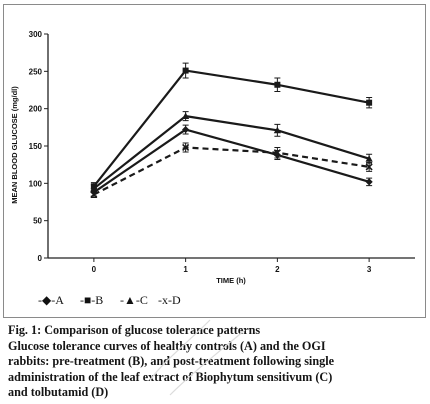 This screenshot has height=404, width=430. I want to click on y-tick-label-200: 200, so click(36, 109).